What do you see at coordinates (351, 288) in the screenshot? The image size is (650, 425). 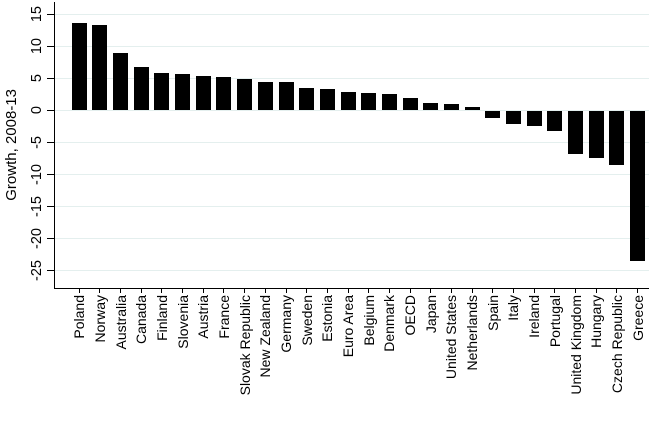 I see `x-axis-line` at bounding box center [351, 288].